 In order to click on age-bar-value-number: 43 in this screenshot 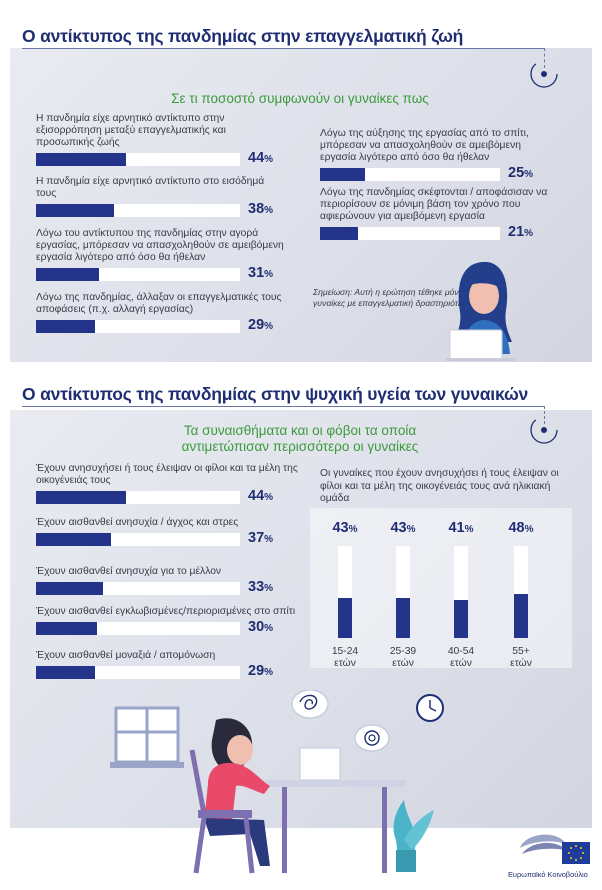, I will do `click(340, 528)`.